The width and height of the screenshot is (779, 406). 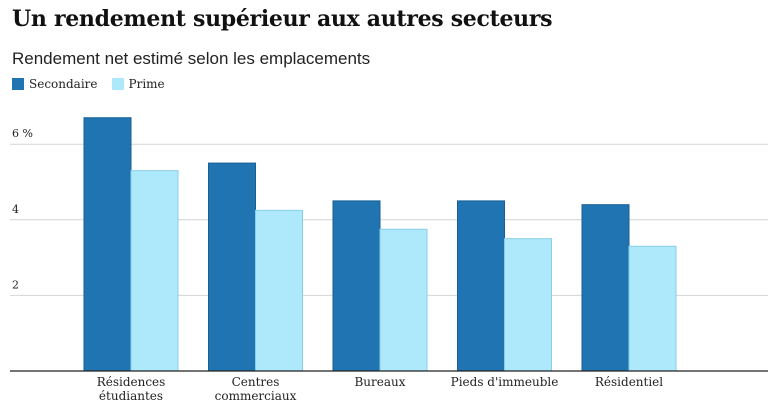 I want to click on x-category-label: Centres commerciaux, so click(x=256, y=389).